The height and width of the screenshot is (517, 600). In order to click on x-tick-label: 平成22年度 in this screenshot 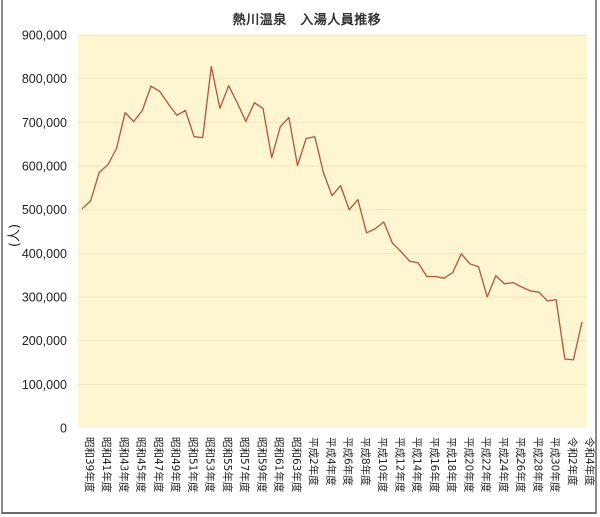, I will do `click(486, 465)`.